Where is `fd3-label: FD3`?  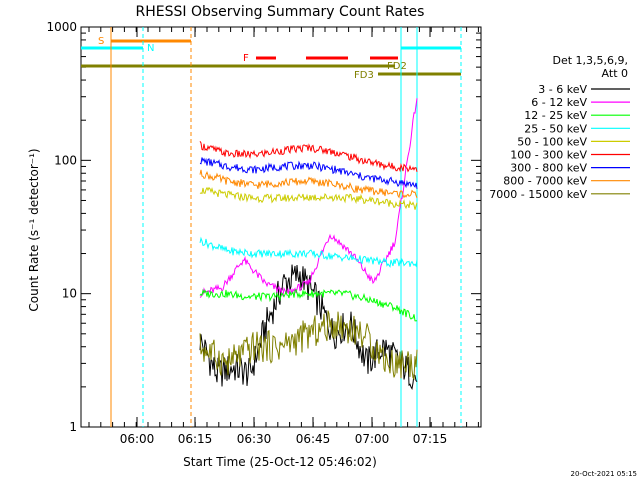
fd3-label: FD3 is located at coordinates (364, 75).